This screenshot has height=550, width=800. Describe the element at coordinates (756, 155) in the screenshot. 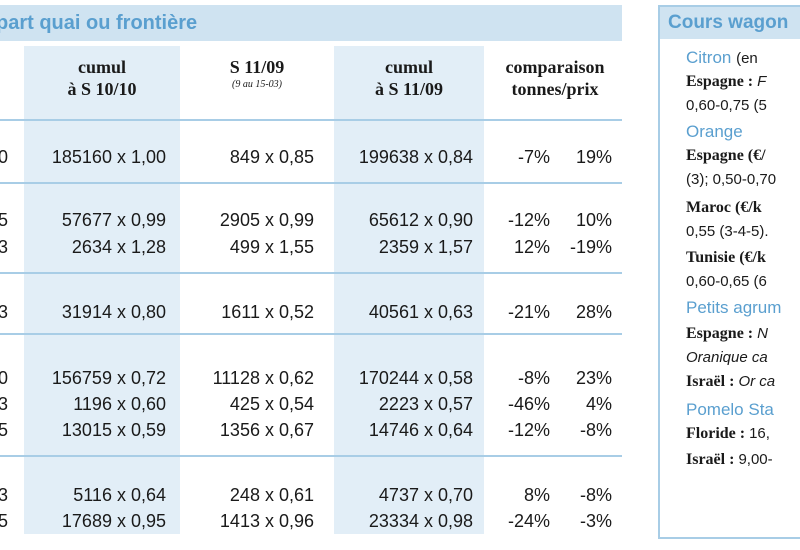

I see `cours-wagon-text: (€/` at that location.